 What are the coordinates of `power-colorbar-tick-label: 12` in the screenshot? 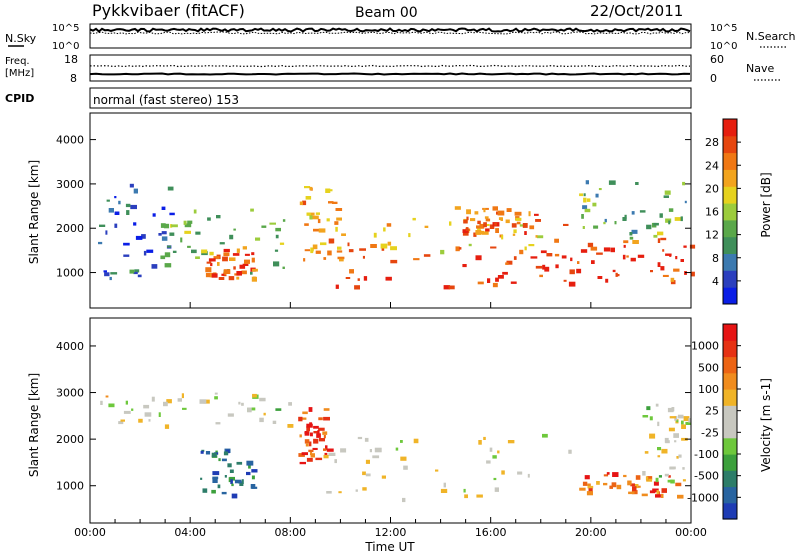 It's located at (712, 235).